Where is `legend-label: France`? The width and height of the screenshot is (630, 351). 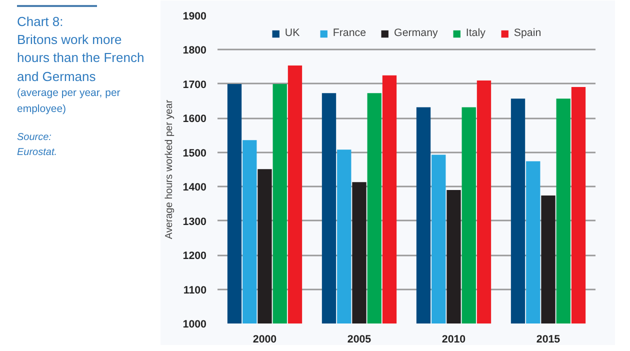 legend-label: France is located at coordinates (349, 33).